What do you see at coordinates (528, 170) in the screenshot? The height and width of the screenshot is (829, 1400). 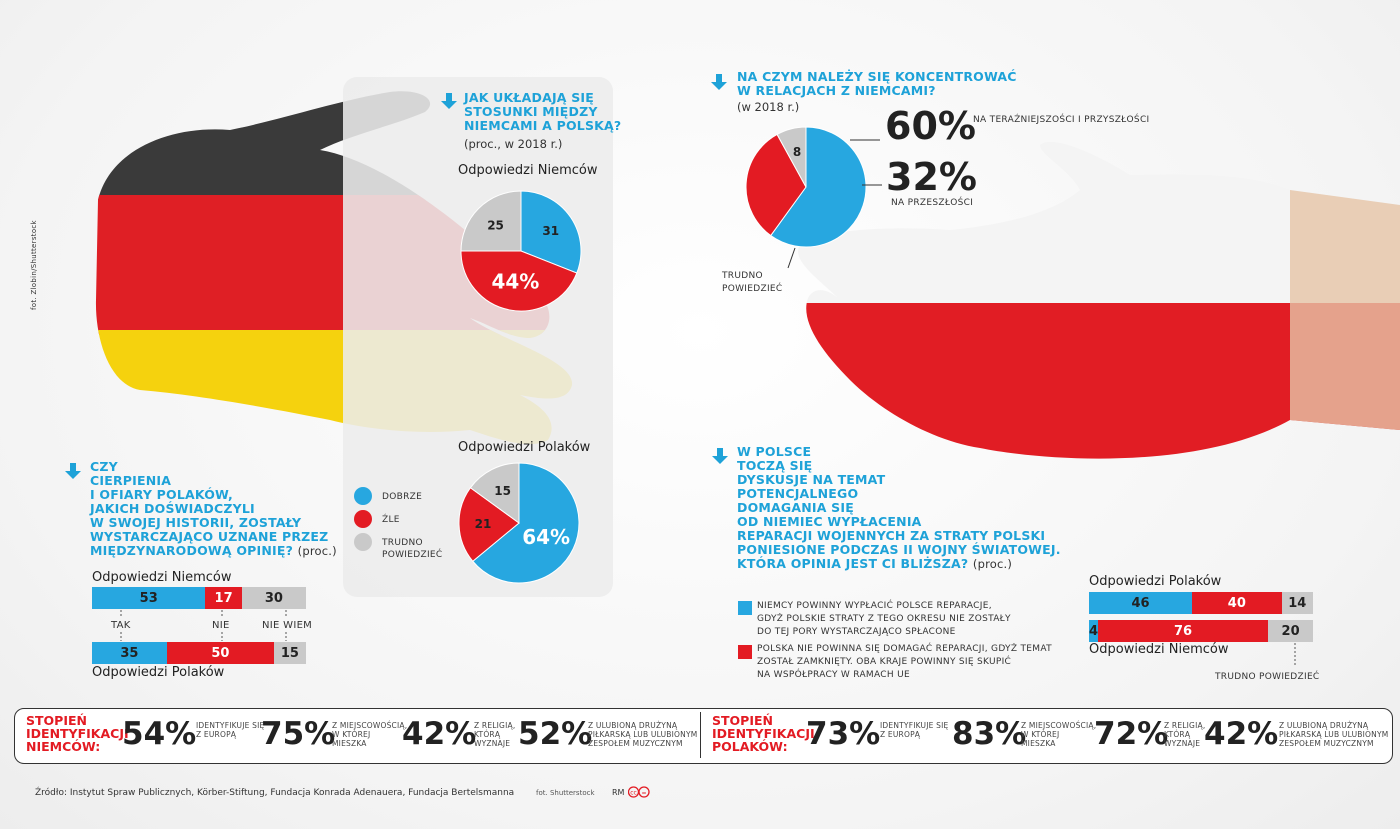 I see `q1-germans-label: Odpowiedzi Niemców` at bounding box center [528, 170].